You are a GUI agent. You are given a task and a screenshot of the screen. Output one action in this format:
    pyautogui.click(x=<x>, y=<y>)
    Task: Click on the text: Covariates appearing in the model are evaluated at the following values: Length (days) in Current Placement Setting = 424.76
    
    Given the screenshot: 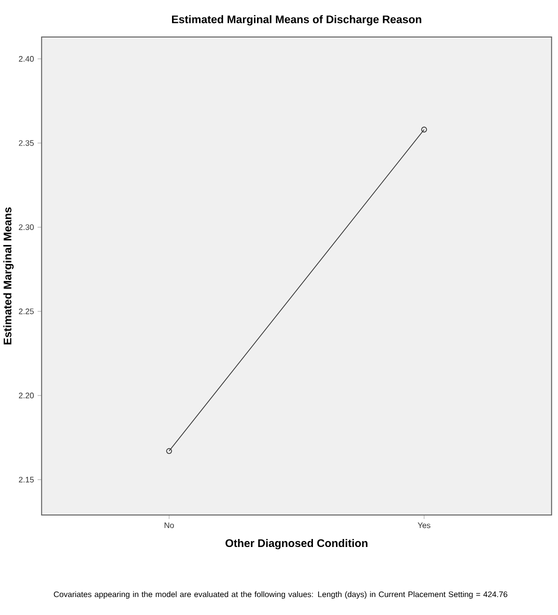 What is the action you would take?
    pyautogui.click(x=281, y=595)
    